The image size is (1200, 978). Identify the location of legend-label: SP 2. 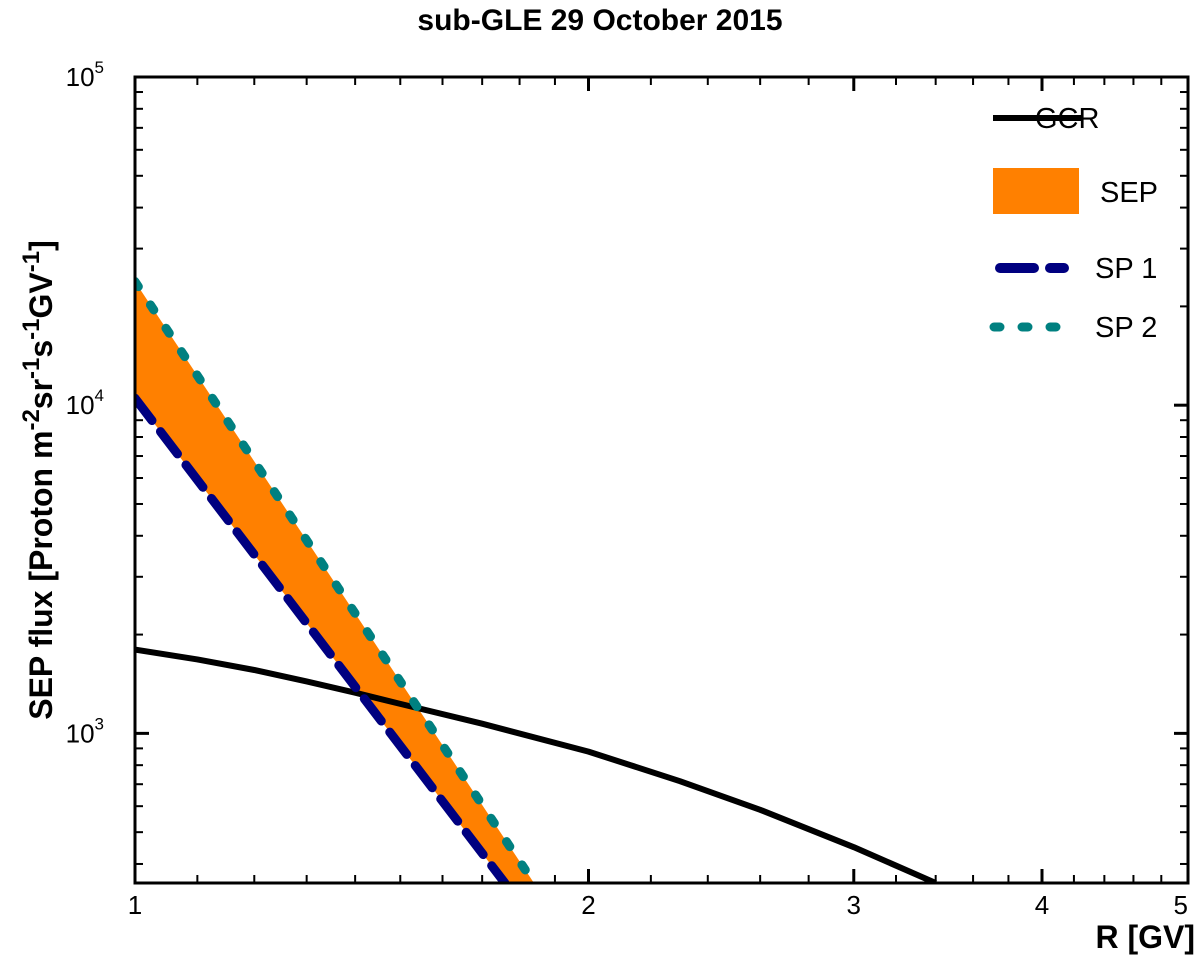
(1126, 328).